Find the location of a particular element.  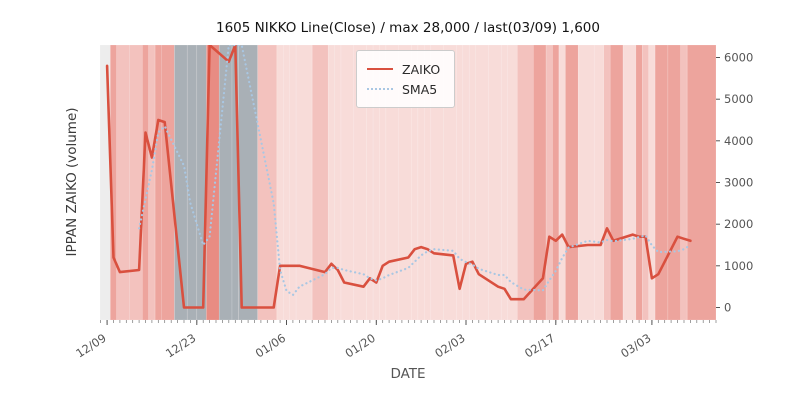

svg-text: 02/03 is located at coordinates (449, 346).